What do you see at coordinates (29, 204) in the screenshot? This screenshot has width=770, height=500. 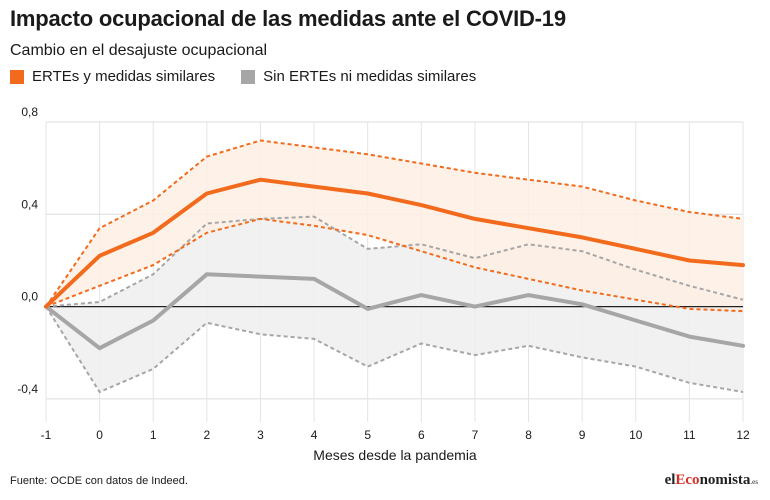 I see `y-tick-label: 0,4` at bounding box center [29, 204].